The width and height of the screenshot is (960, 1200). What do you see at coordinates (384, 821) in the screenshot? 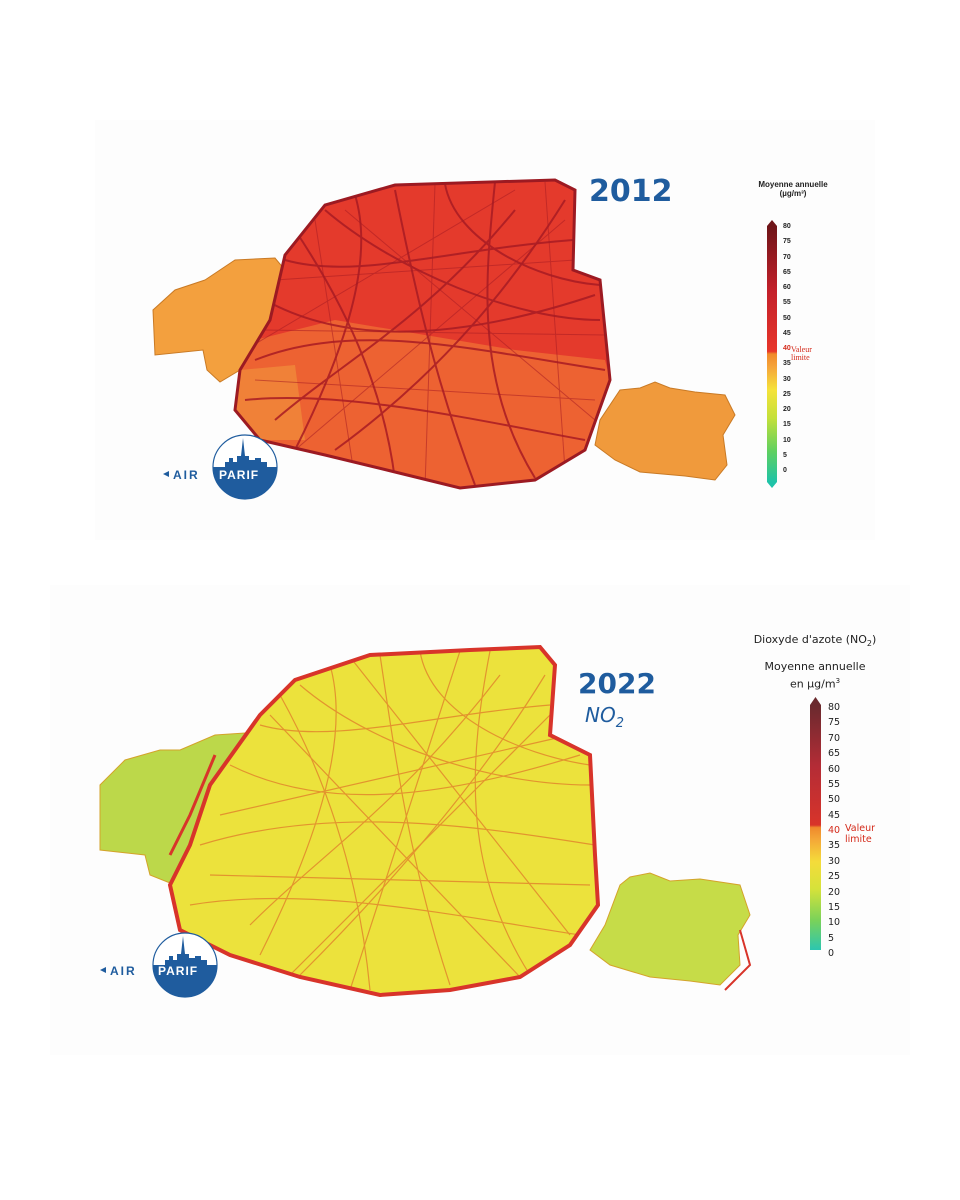
I see `paris-city-2022` at bounding box center [384, 821].